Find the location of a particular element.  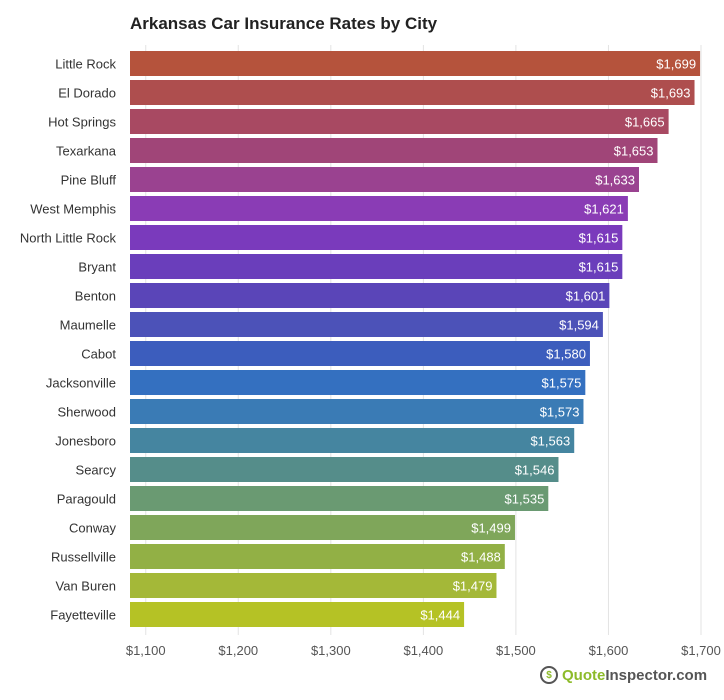

data-label: $1,535 is located at coordinates (525, 499).